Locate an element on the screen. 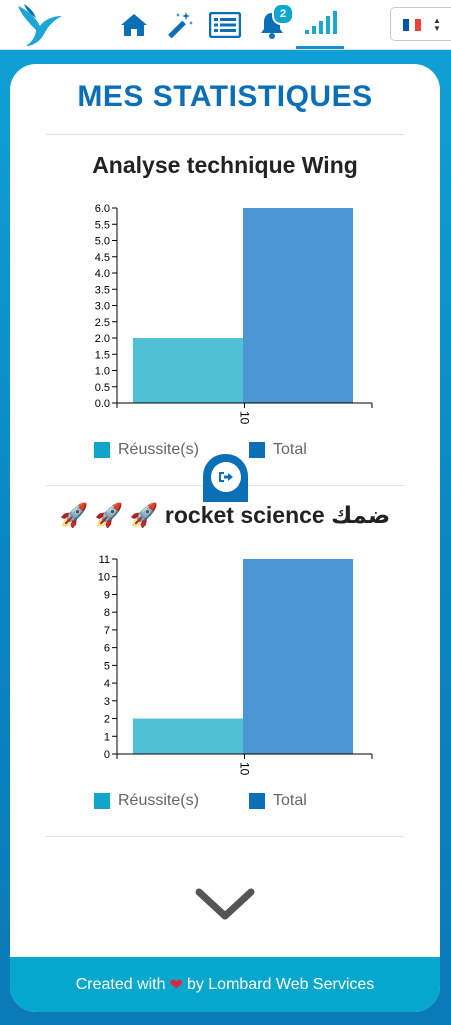  y-tick-label: 8 is located at coordinates (107, 613).